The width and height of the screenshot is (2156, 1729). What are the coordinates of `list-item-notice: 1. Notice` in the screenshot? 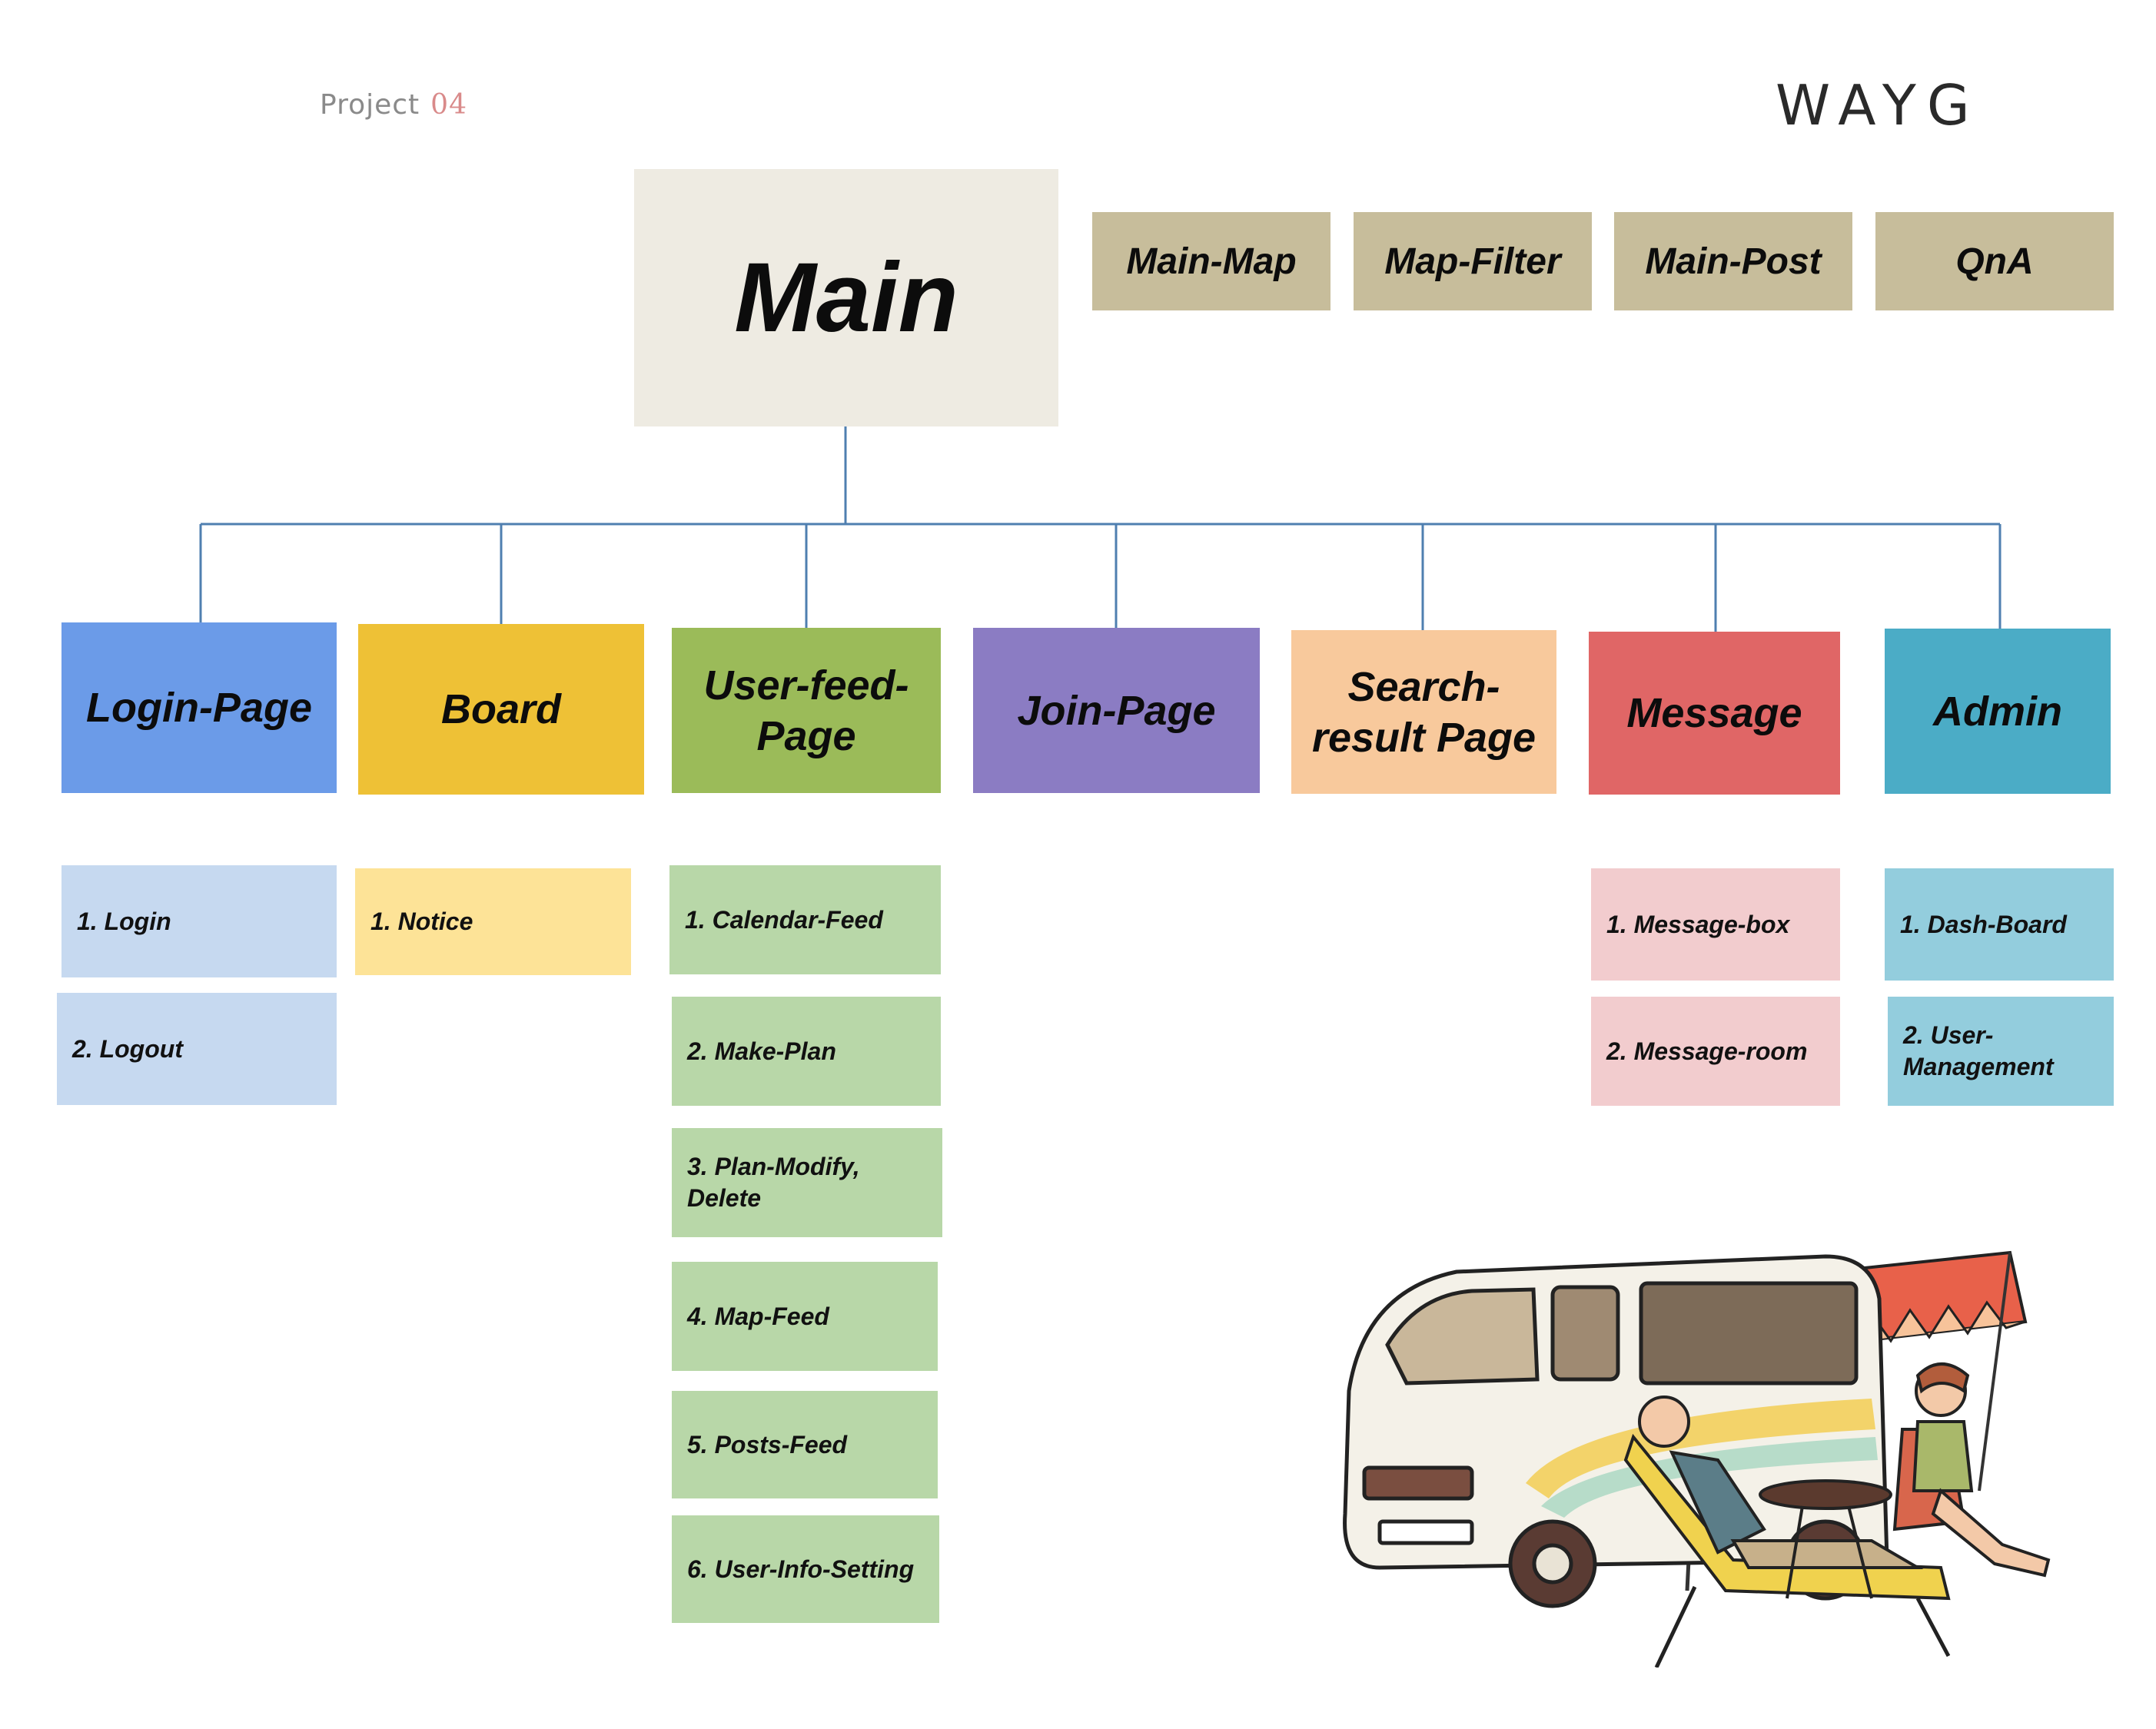 It's located at (493, 921).